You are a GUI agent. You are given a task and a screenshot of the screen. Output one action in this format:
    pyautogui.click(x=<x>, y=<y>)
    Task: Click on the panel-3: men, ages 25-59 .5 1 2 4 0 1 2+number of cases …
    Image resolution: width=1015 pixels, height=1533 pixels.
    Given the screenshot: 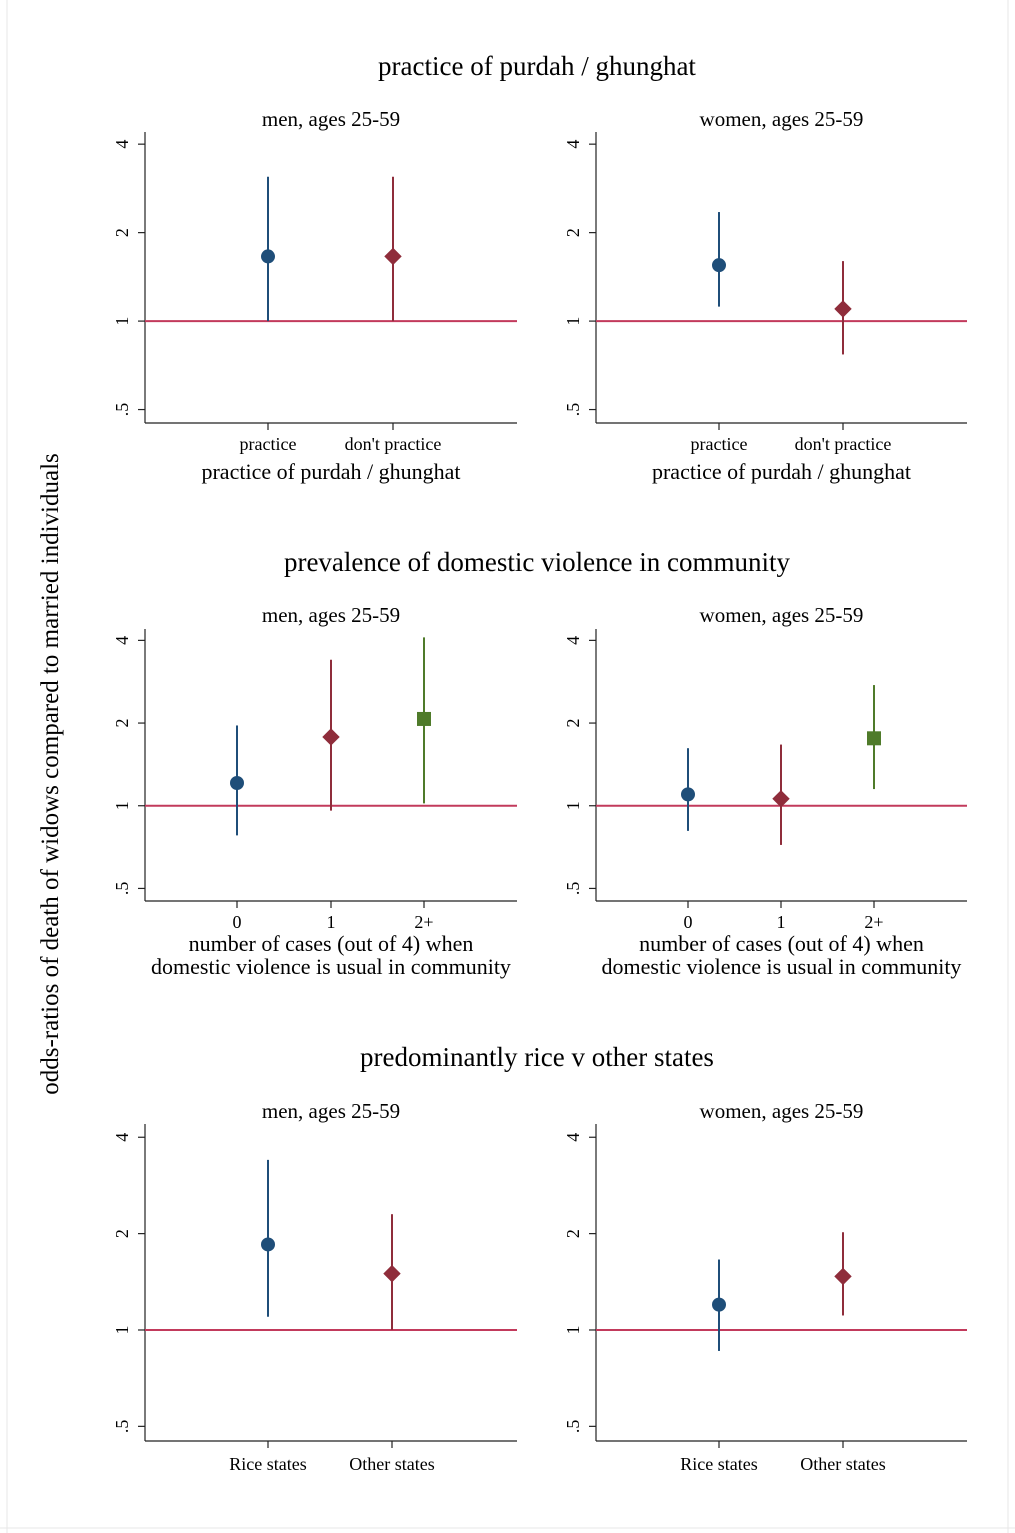 What is the action you would take?
    pyautogui.click(x=314, y=791)
    